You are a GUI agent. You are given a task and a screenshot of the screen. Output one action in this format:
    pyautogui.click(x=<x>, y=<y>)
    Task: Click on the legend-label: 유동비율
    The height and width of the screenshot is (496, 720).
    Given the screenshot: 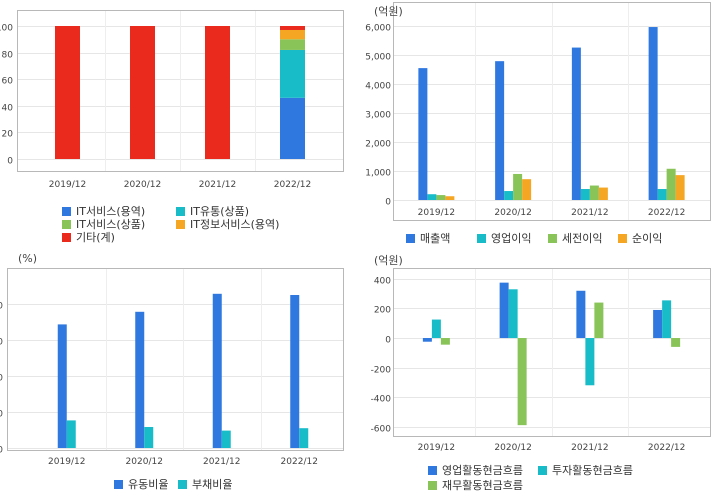 What is the action you would take?
    pyautogui.click(x=148, y=484)
    